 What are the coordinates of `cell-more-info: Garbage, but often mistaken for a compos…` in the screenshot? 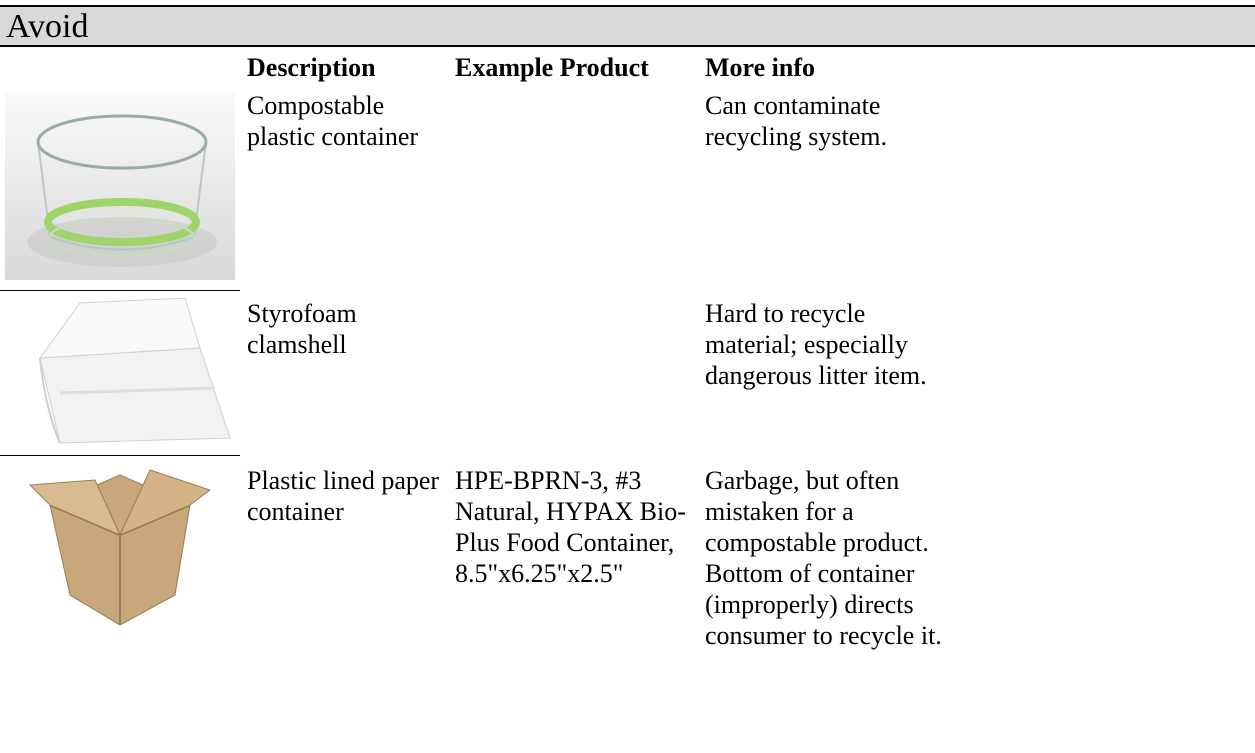 It's located at (823, 558).